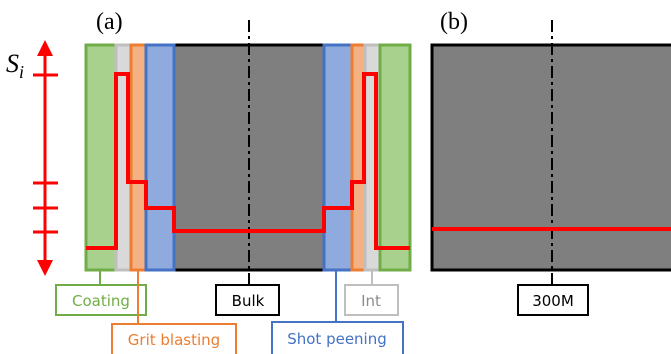 The image size is (671, 354). I want to click on shot-peening-label-box, so click(337, 337).